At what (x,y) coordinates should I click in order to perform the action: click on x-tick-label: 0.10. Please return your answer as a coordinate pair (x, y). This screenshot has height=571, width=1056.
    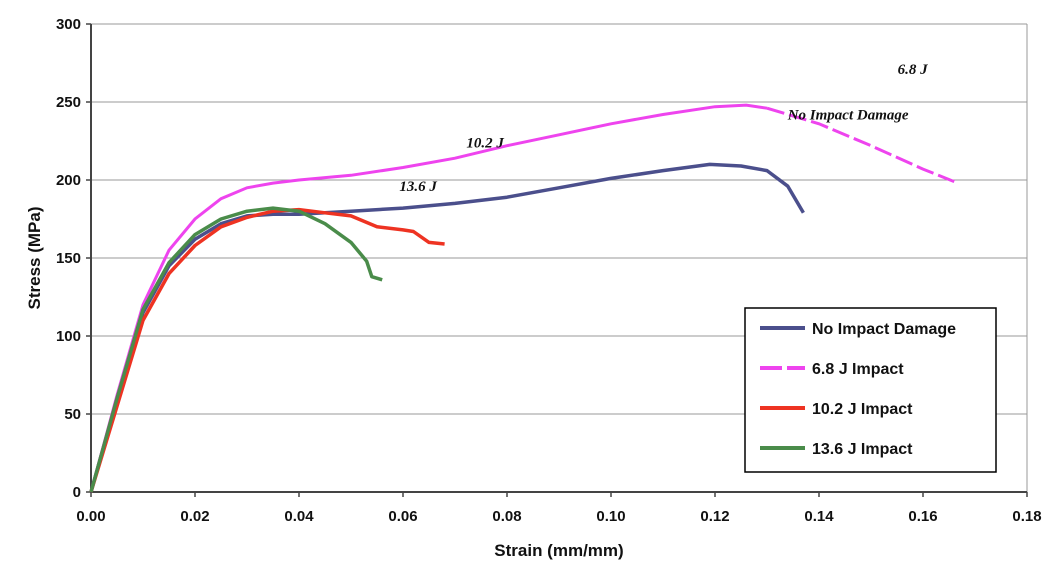
    Looking at the image, I should click on (610, 516).